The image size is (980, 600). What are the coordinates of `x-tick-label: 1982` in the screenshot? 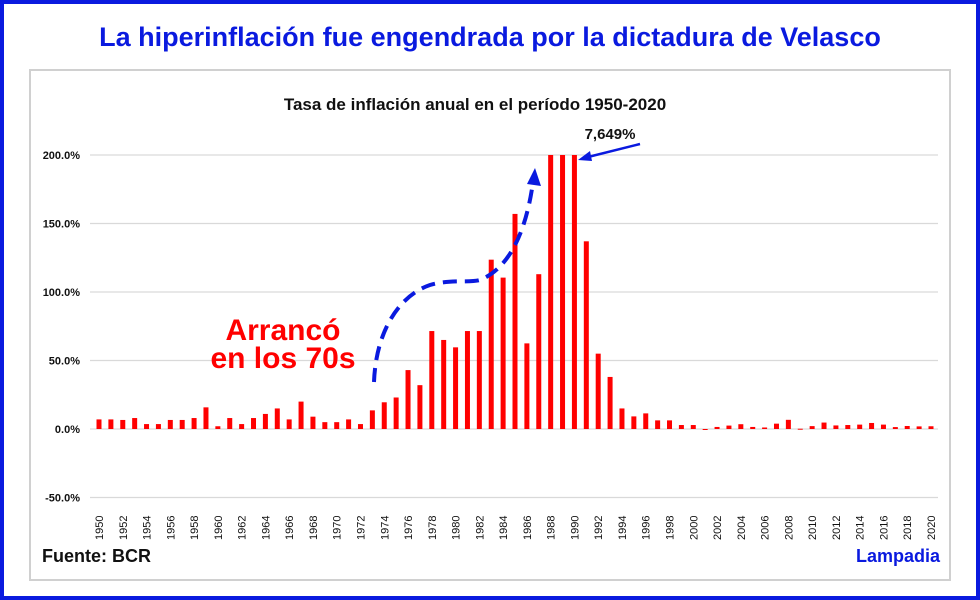 It's located at (480, 528).